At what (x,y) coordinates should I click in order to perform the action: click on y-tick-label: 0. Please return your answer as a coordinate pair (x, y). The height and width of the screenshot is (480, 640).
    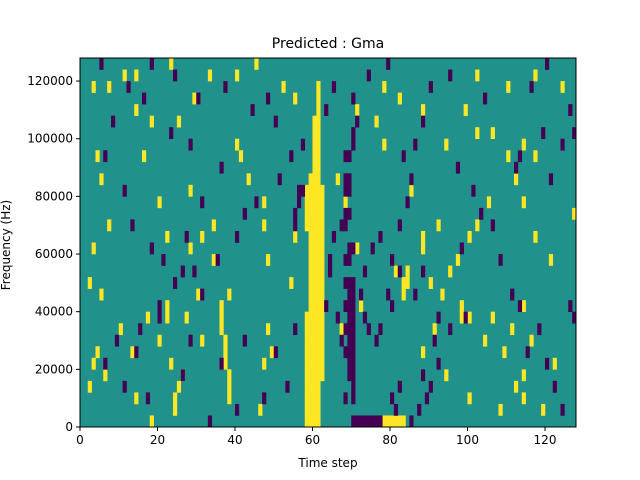
    Looking at the image, I should click on (69, 427).